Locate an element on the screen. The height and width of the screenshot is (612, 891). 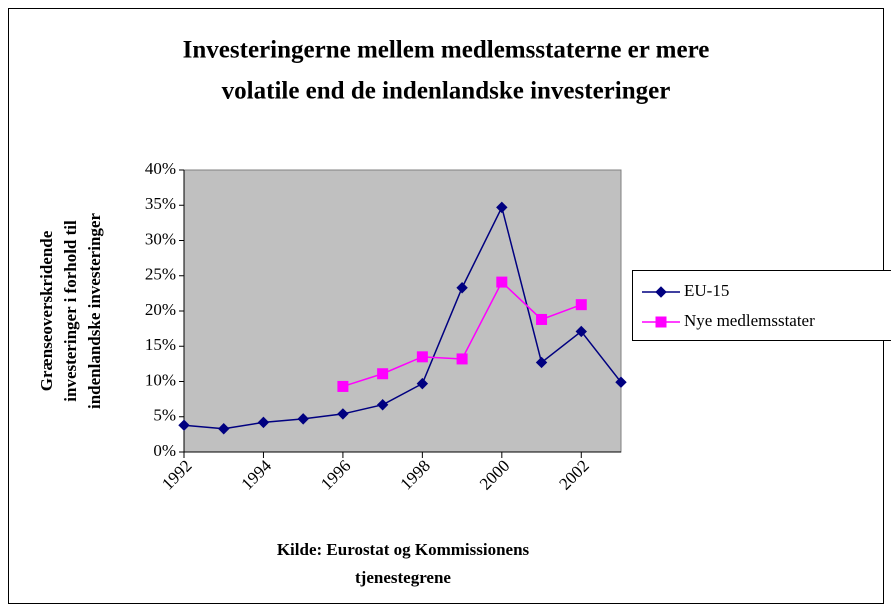
legend-label: EU-15 is located at coordinates (706, 290).